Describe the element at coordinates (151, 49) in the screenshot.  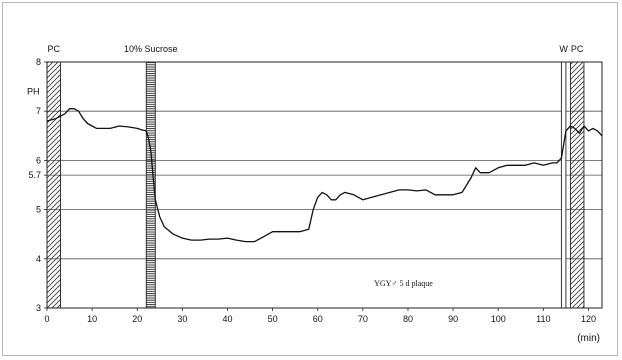
I see `band-label: 10% Sucrose` at that location.